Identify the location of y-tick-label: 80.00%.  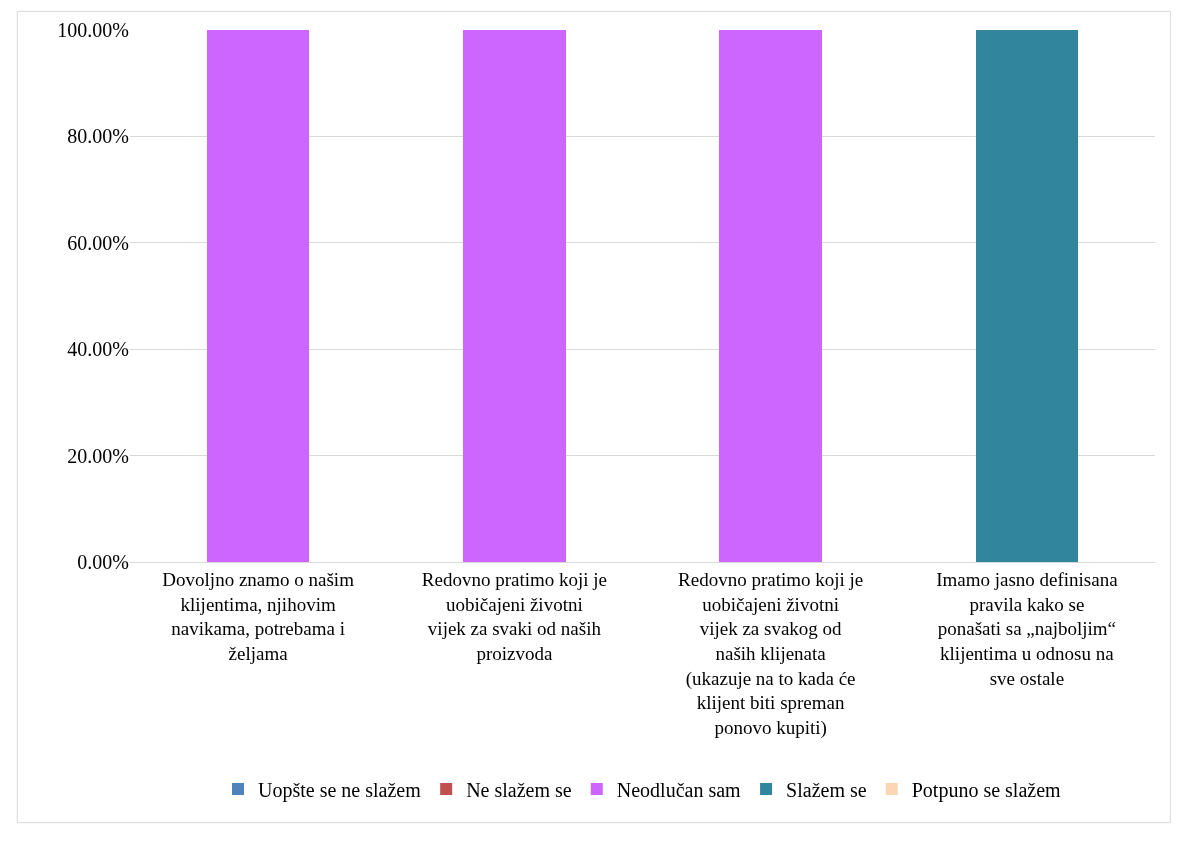
(98, 136).